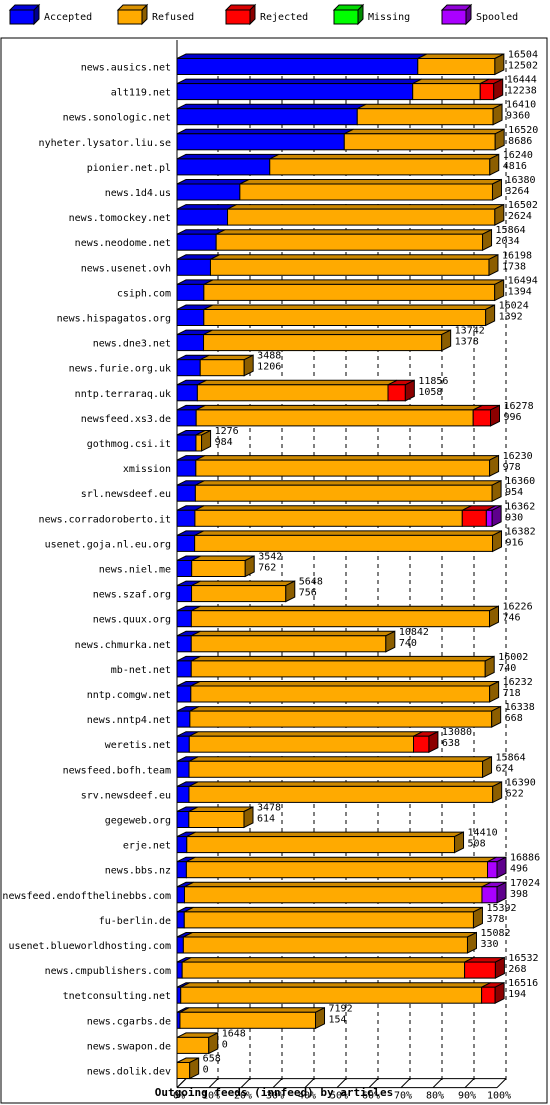 The width and height of the screenshot is (550, 1105). Describe the element at coordinates (123, 394) in the screenshot. I see `category-label: nntp.terraraq.uk` at that location.